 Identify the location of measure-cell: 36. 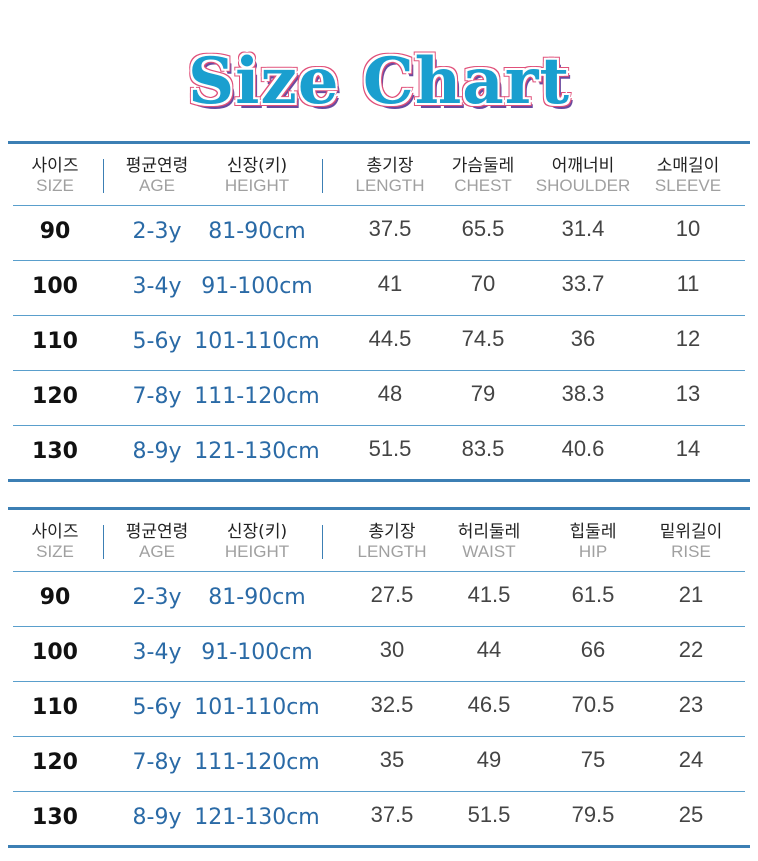
(583, 338).